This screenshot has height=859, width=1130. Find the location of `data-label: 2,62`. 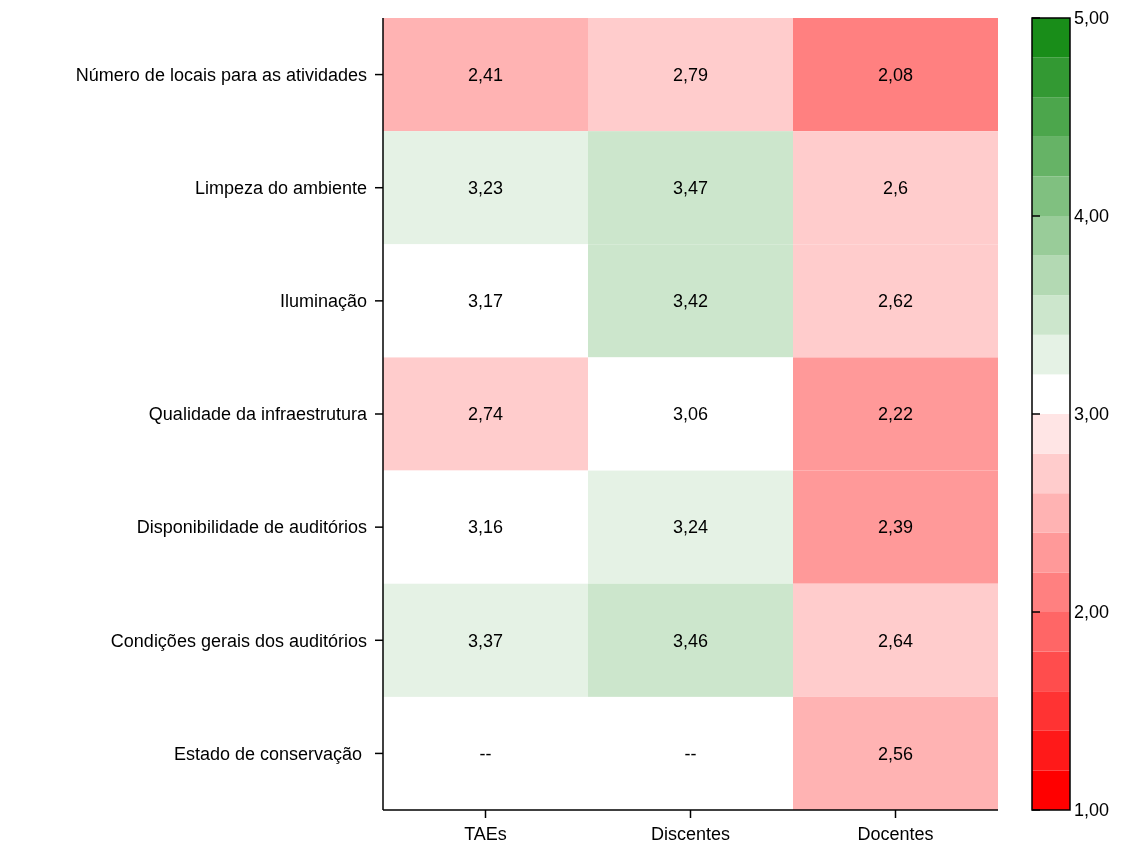

data-label: 2,62 is located at coordinates (895, 301).